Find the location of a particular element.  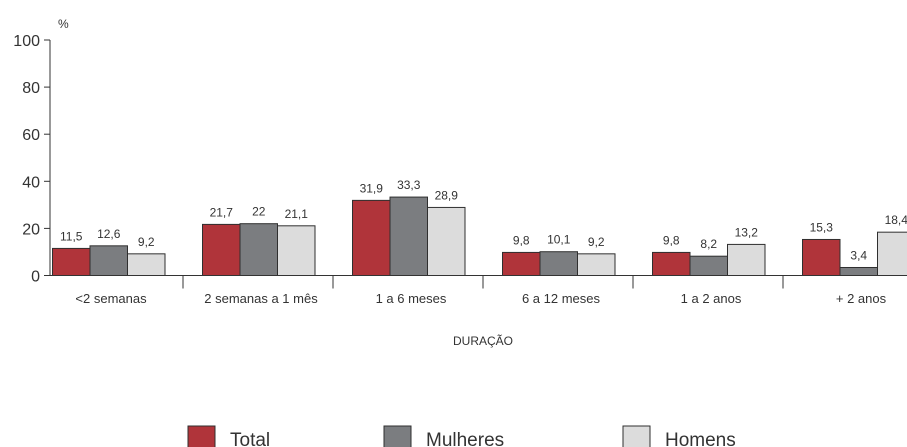

data-label: 22 is located at coordinates (259, 212).